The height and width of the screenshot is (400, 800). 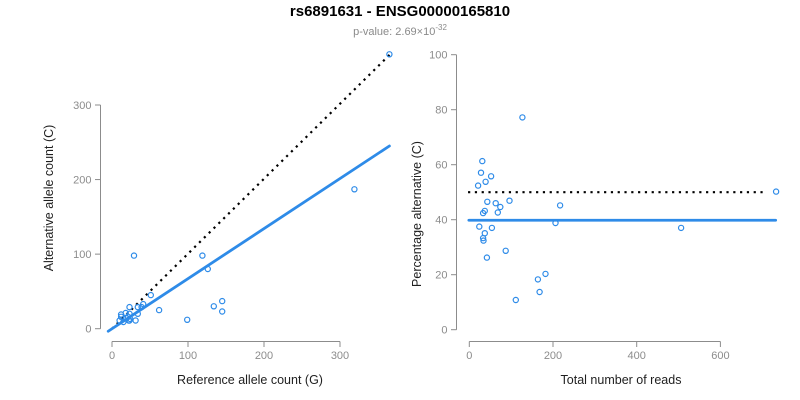 What do you see at coordinates (621, 380) in the screenshot?
I see `right-x-axis-label: Total number of reads` at bounding box center [621, 380].